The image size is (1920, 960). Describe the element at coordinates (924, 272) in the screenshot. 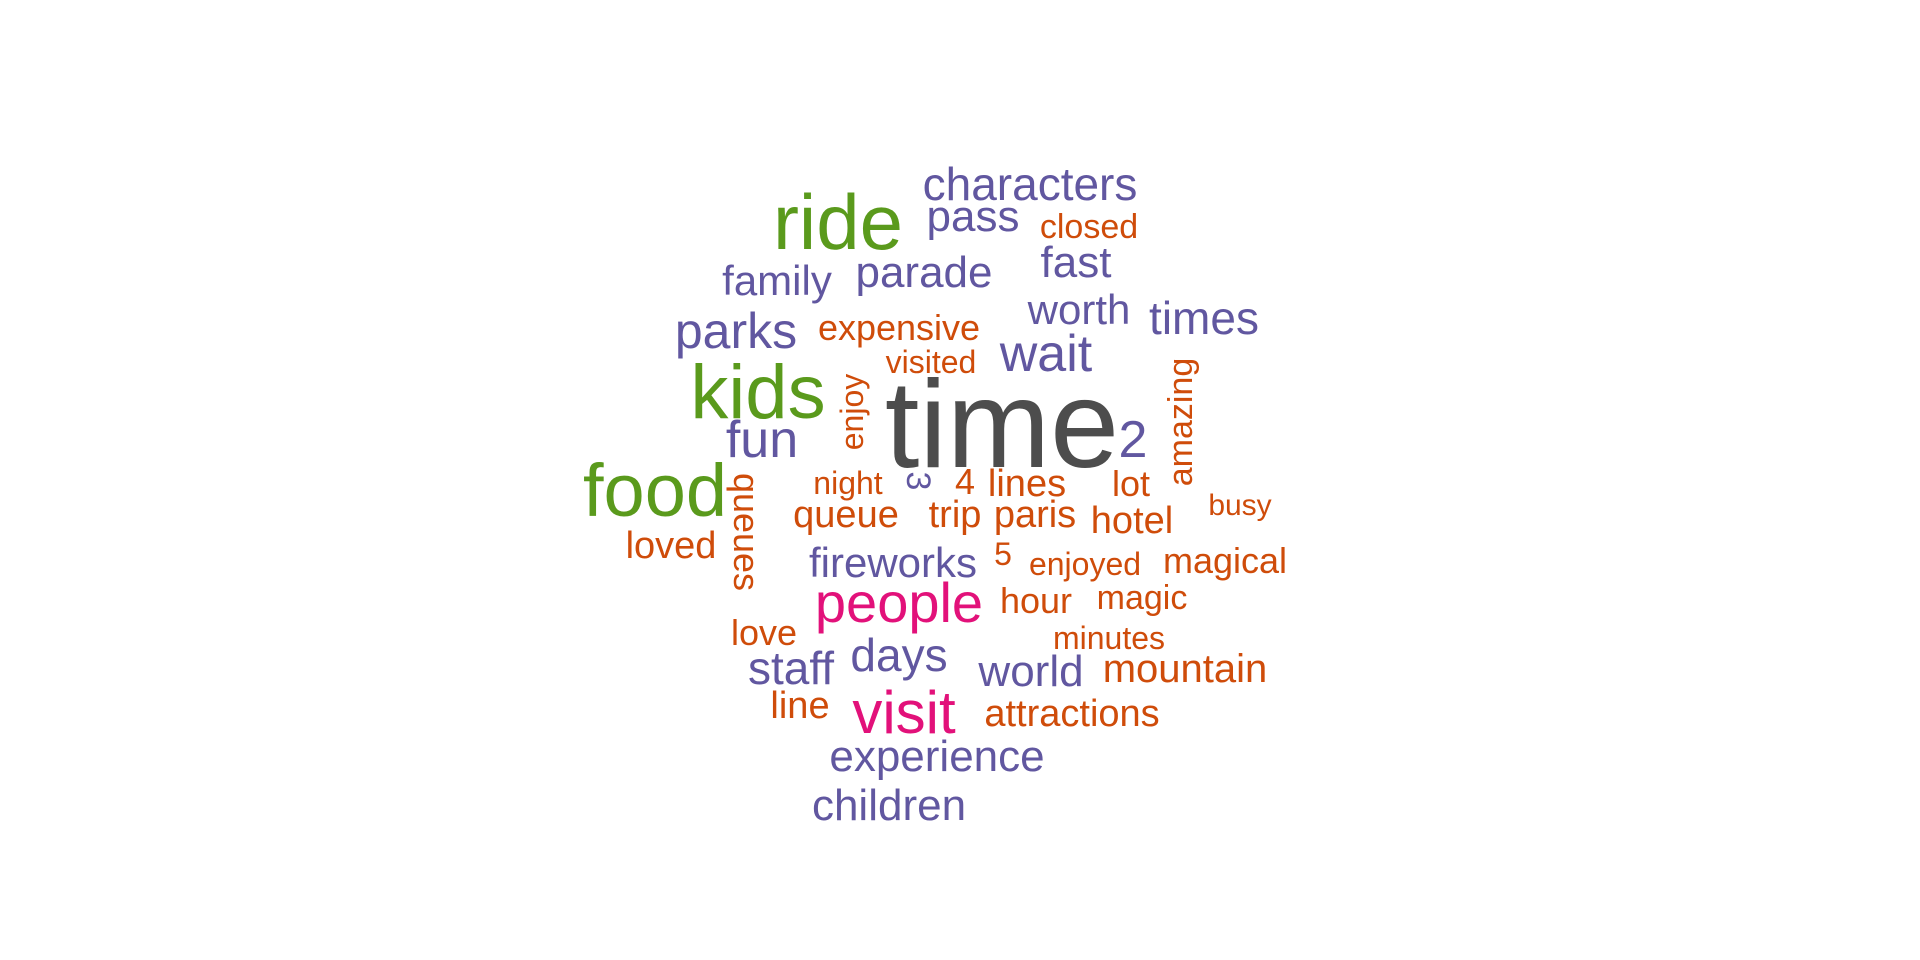

I see `word-parade: parade` at that location.